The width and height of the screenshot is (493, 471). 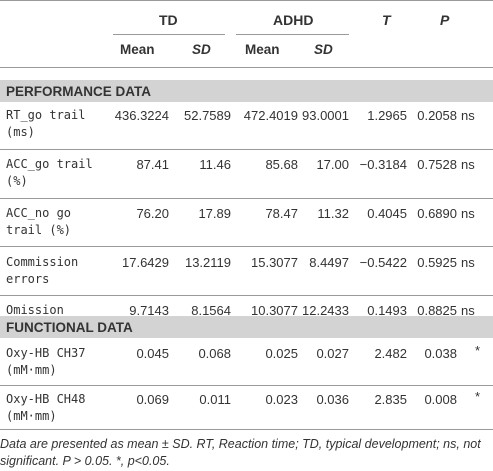 I want to click on stat-header-p: P, so click(x=445, y=20).